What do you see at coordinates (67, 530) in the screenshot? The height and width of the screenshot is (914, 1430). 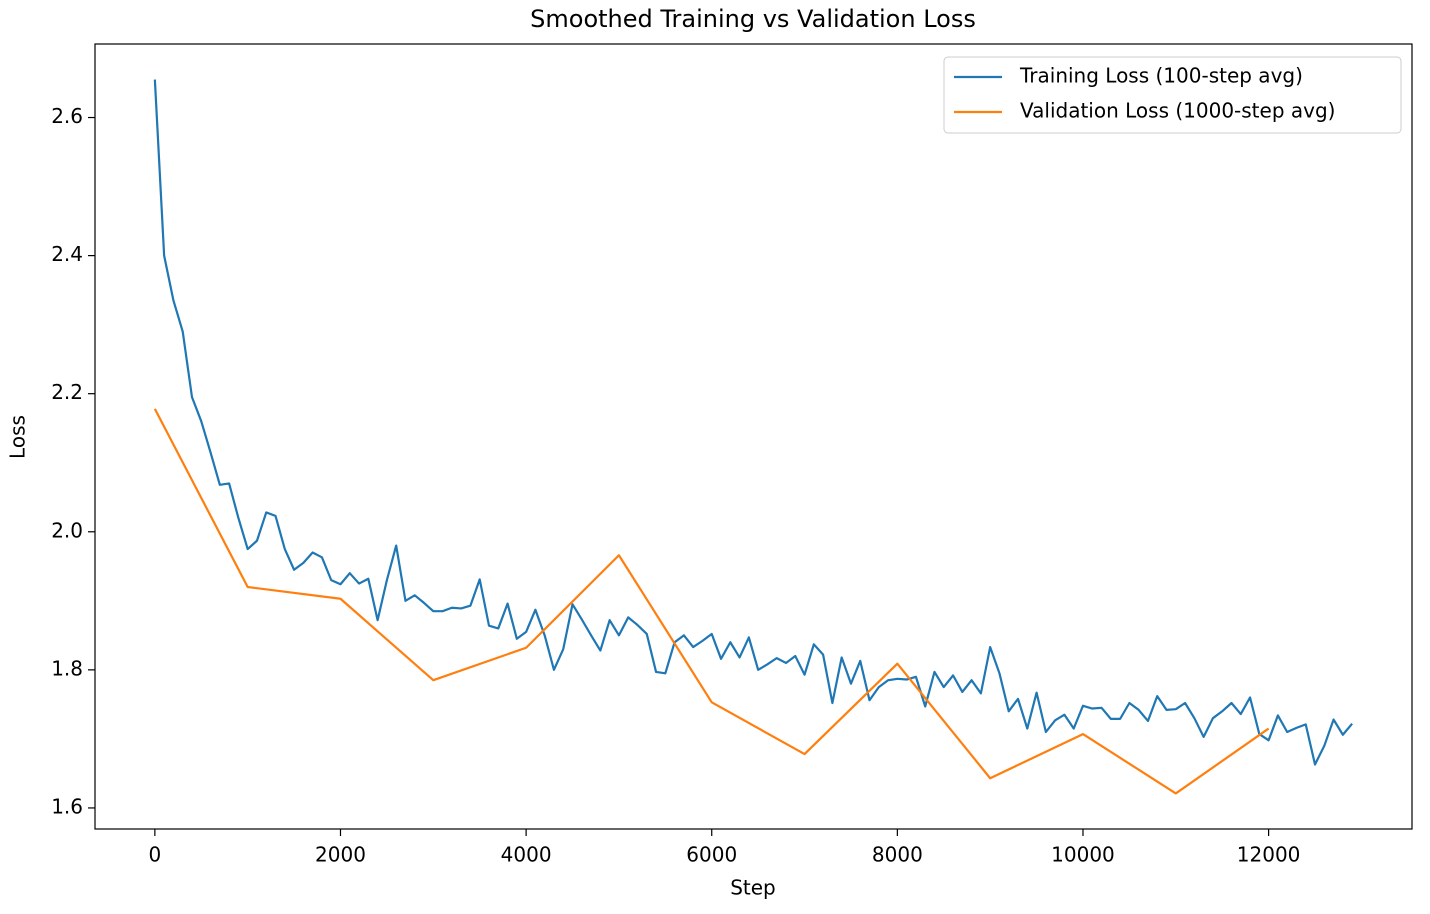 I see `y-tick-label: 2.0` at bounding box center [67, 530].